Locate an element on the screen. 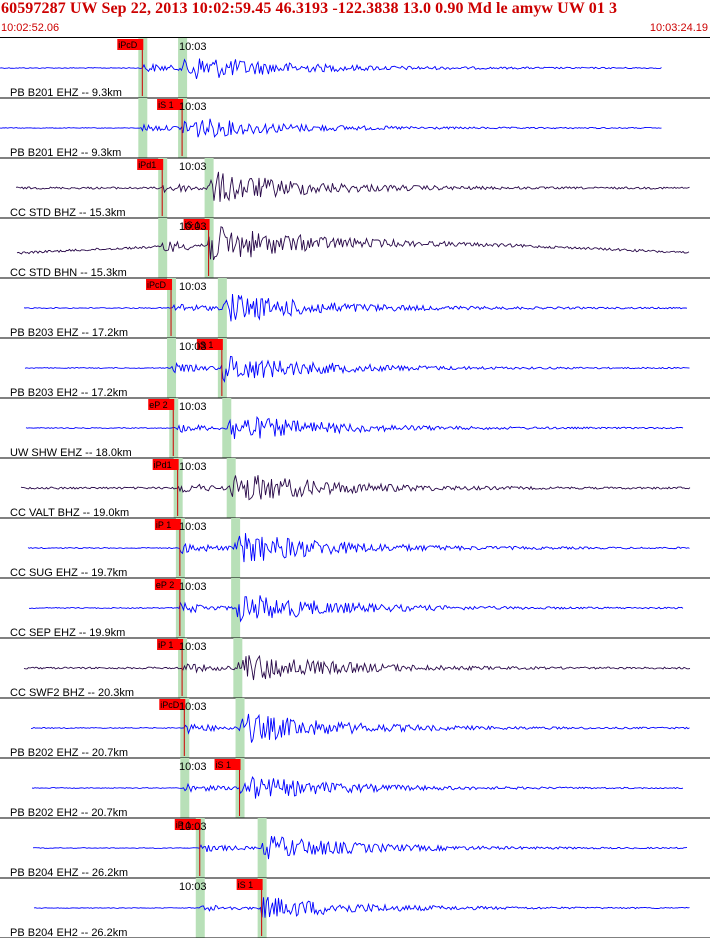 This screenshot has height=938, width=710. channel-label: UW SHW EHZ -- 18.0km is located at coordinates (71, 453).